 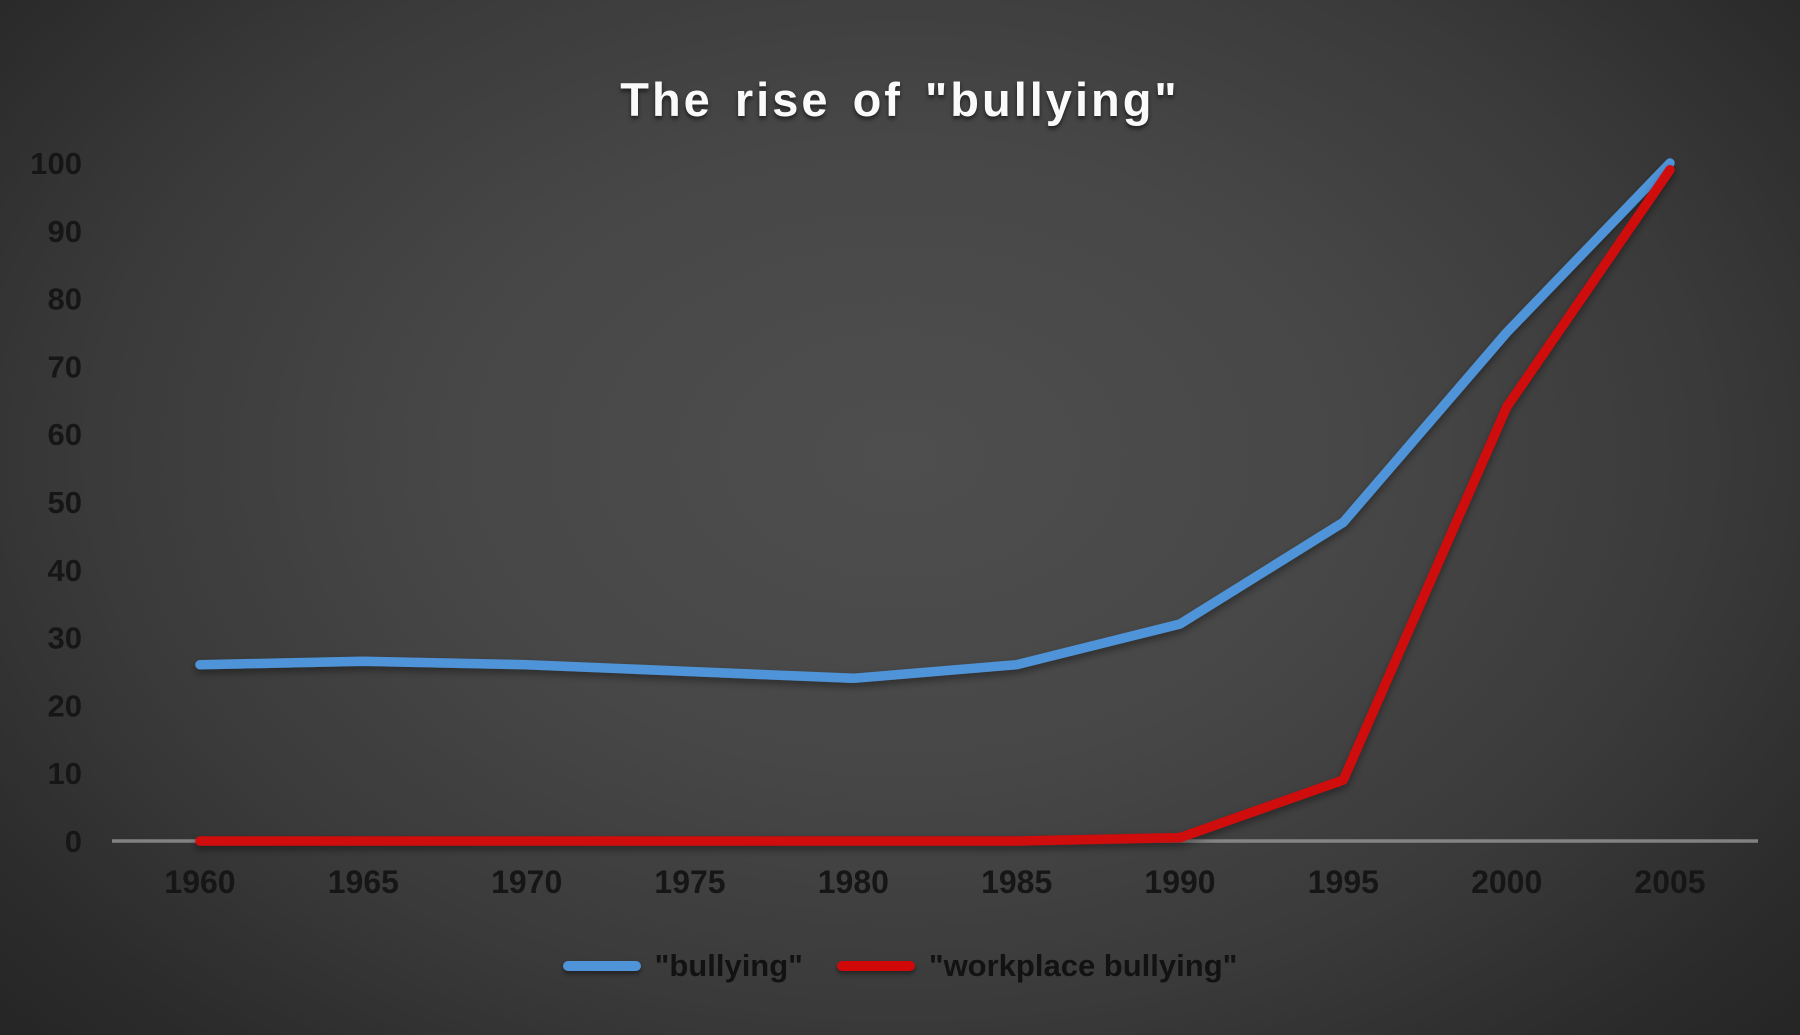 What do you see at coordinates (65, 502) in the screenshot?
I see `y-axis-tick-label: 50` at bounding box center [65, 502].